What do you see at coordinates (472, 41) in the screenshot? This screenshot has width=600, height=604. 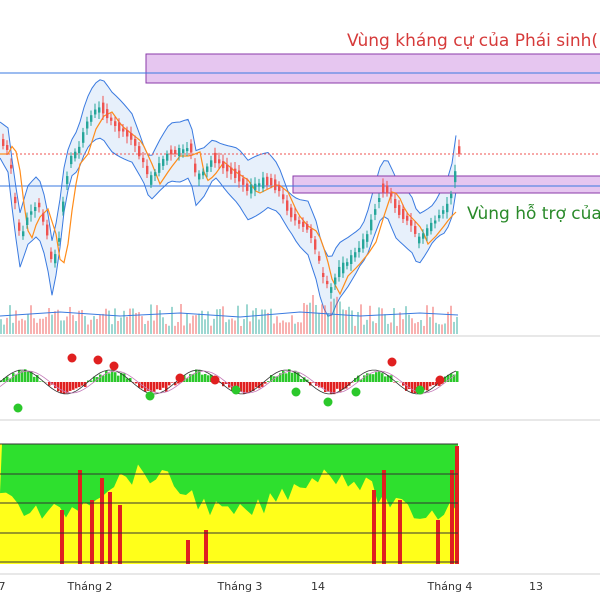 I see `resistance-zone-label: Vùng kháng cự của Phái sinh(` at bounding box center [472, 41].